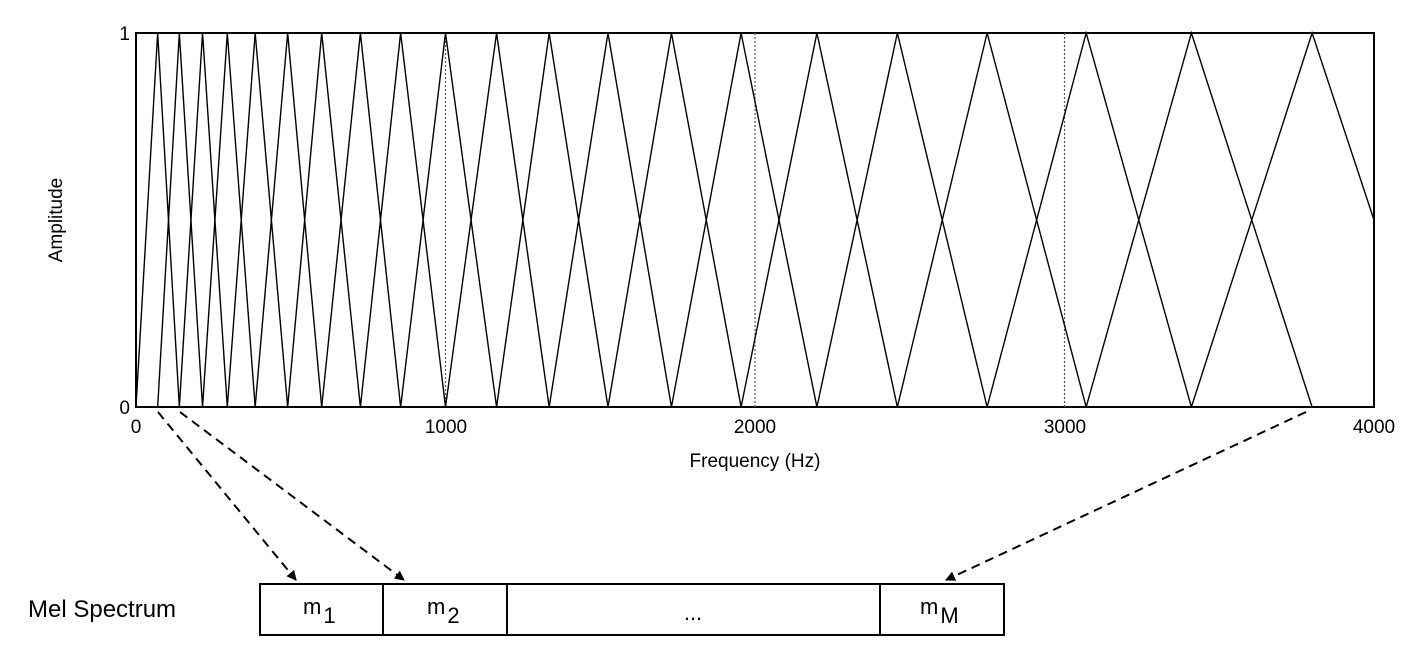 Image resolution: width=1417 pixels, height=662 pixels. Describe the element at coordinates (56, 220) in the screenshot. I see `y-axis-title: Amplitude` at that location.